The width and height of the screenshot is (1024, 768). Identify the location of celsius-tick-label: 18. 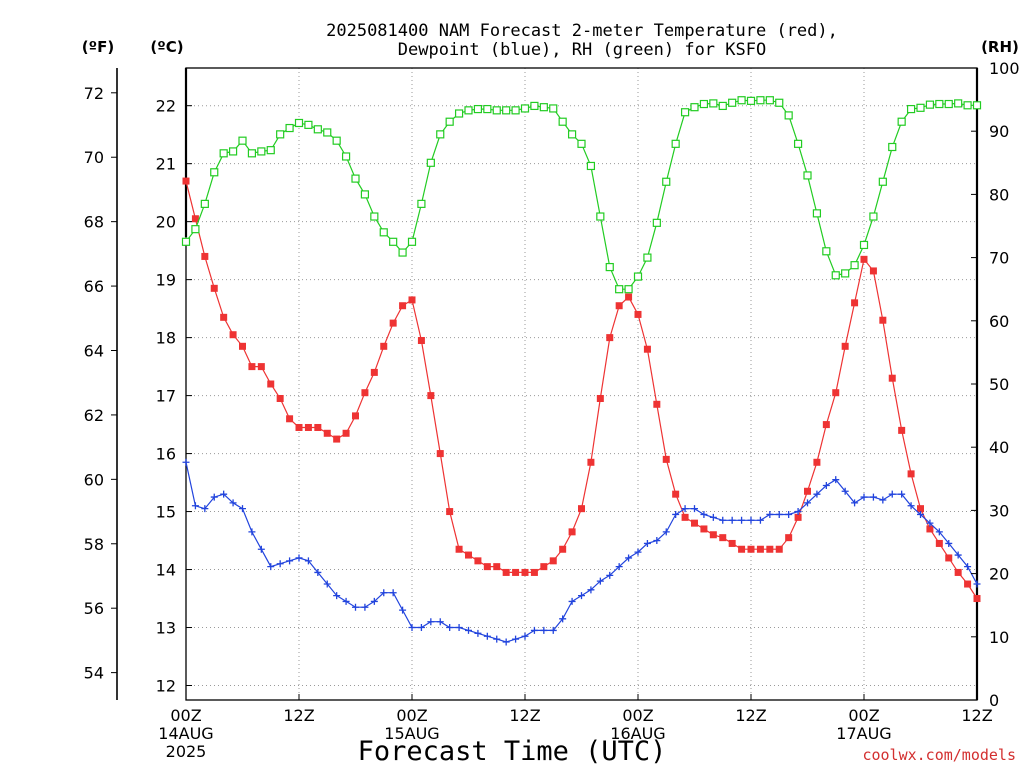
(166, 338).